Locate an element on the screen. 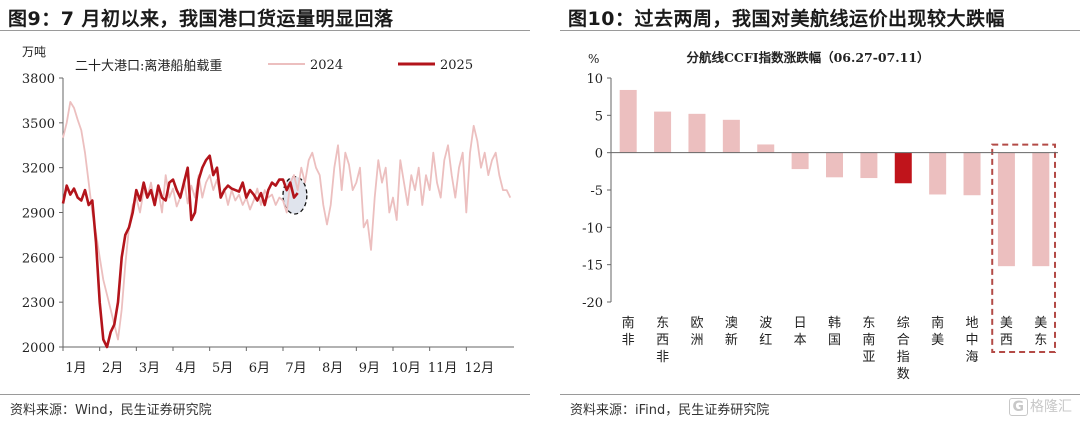  bar-东西非 is located at coordinates (663, 132).